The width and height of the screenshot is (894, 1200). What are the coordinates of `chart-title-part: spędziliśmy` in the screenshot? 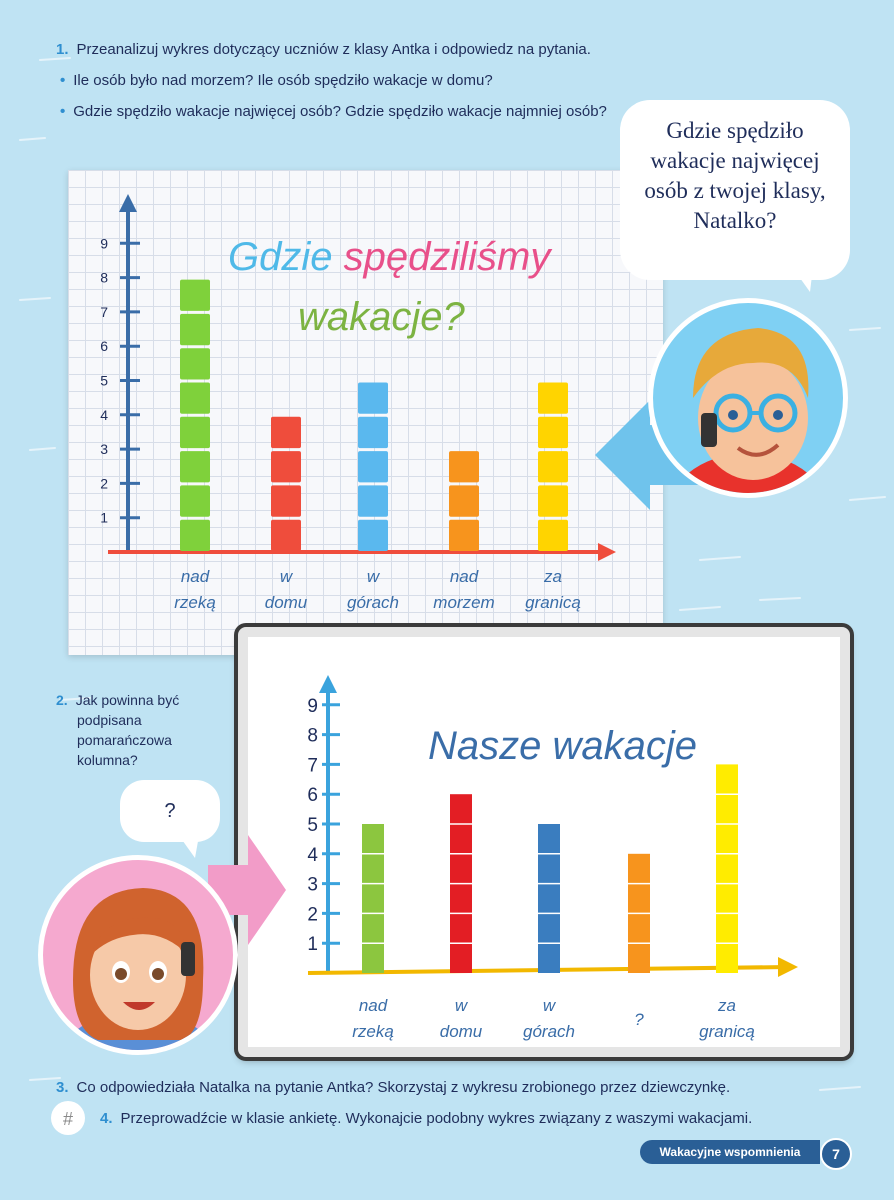 It's located at (443, 257).